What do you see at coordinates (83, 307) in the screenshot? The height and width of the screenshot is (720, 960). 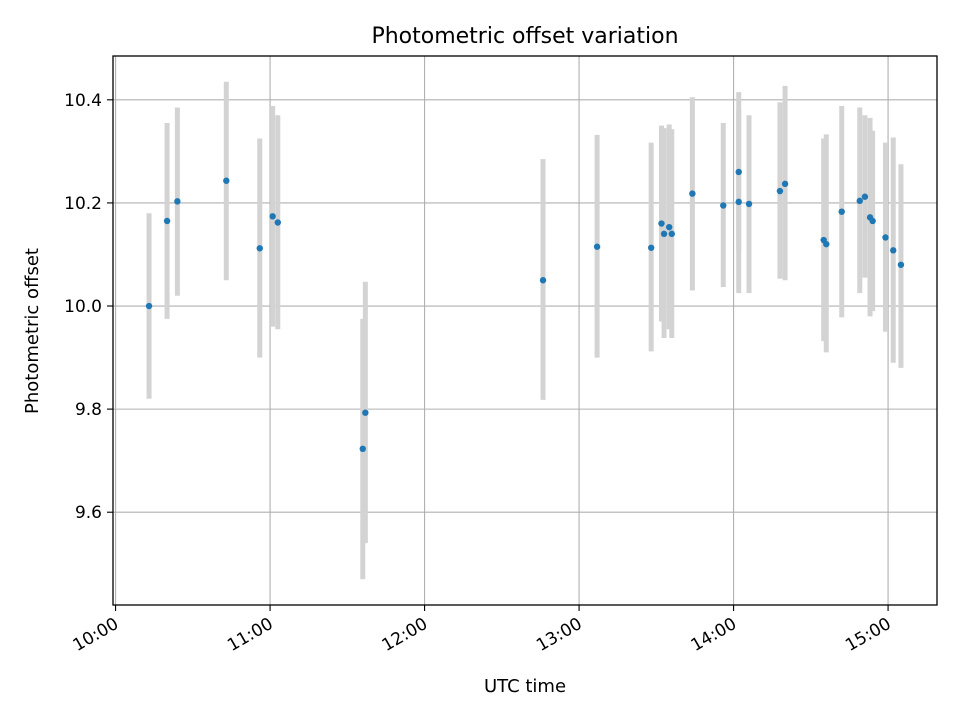 I see `y-tick-label: 10.0` at bounding box center [83, 307].